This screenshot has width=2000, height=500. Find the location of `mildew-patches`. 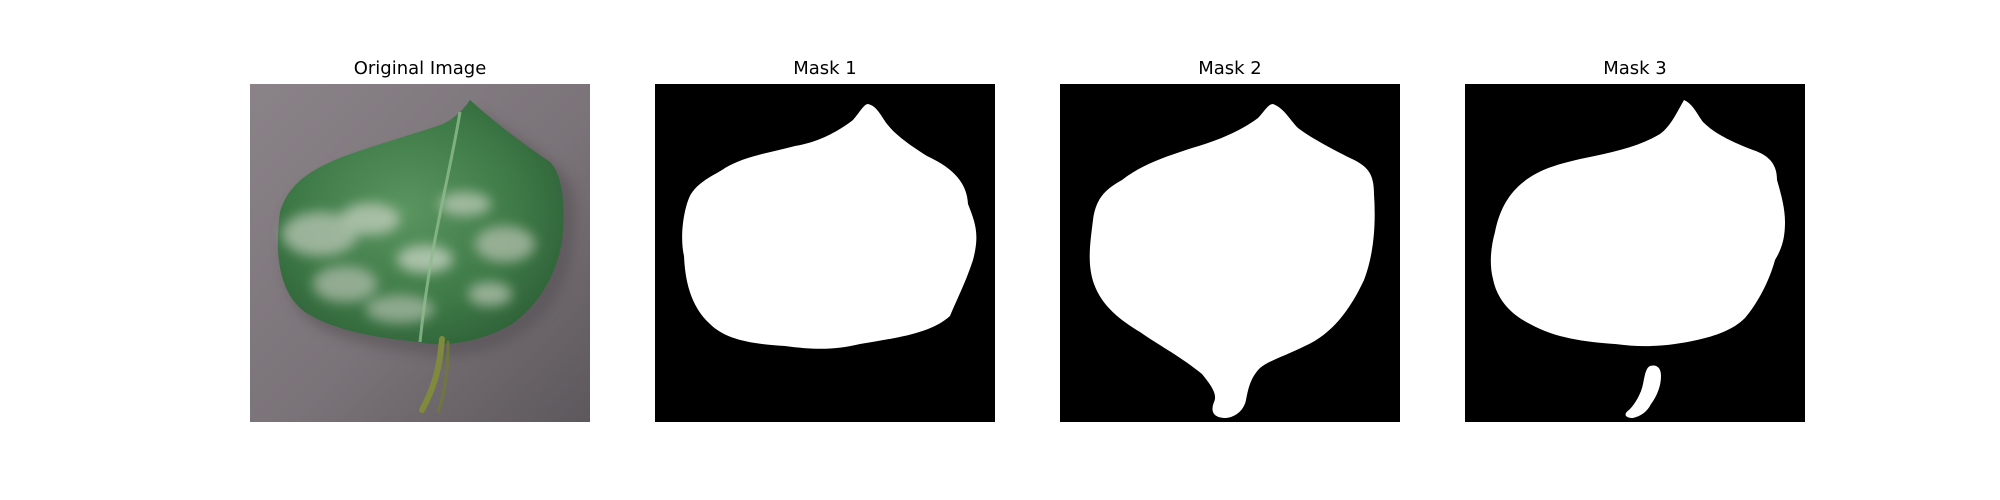

mildew-patches is located at coordinates (408, 257).